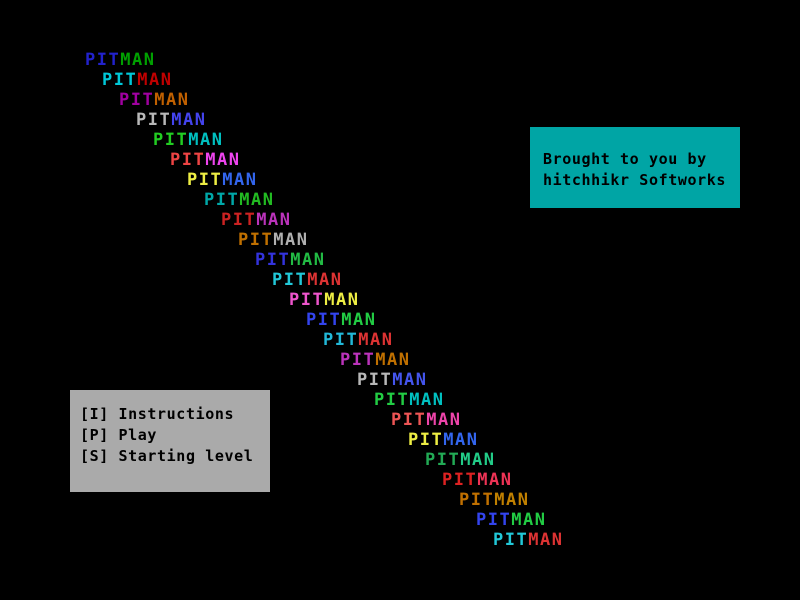 Image resolution: width=800 pixels, height=600 pixels. I want to click on credits-line-2: hitchhikr Softworks, so click(634, 180).